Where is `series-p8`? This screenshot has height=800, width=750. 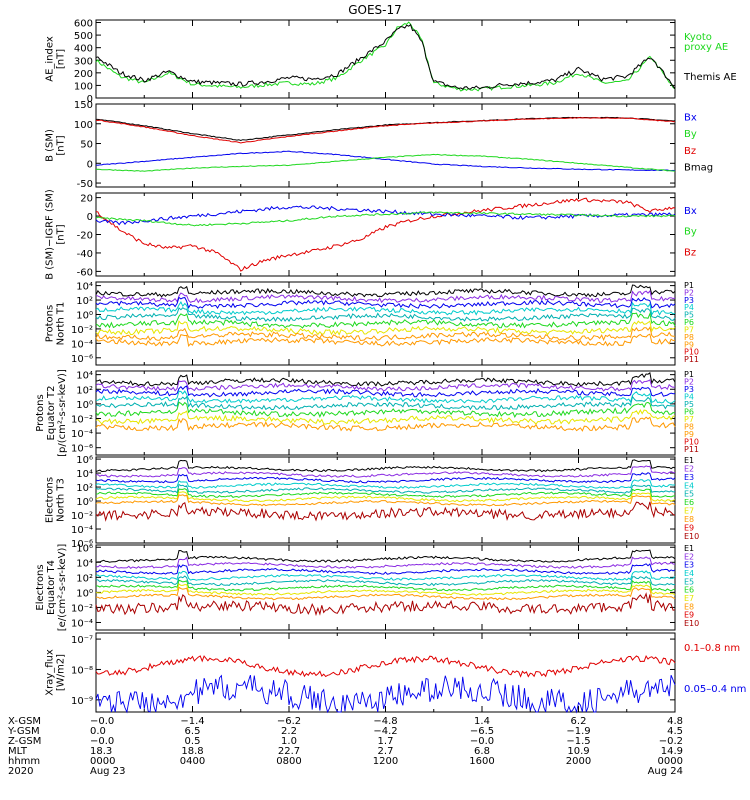 series-p8 is located at coordinates (385, 334).